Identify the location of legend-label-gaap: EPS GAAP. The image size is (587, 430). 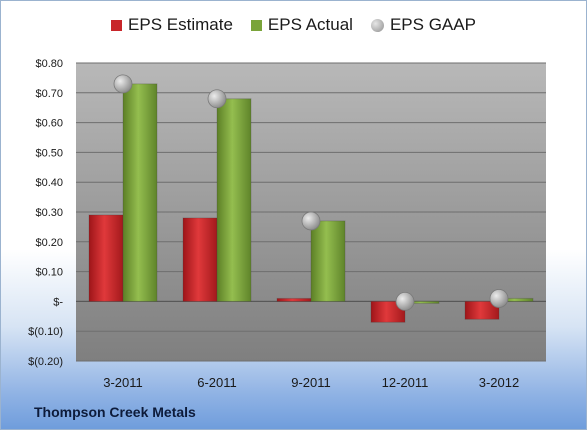
(432, 24).